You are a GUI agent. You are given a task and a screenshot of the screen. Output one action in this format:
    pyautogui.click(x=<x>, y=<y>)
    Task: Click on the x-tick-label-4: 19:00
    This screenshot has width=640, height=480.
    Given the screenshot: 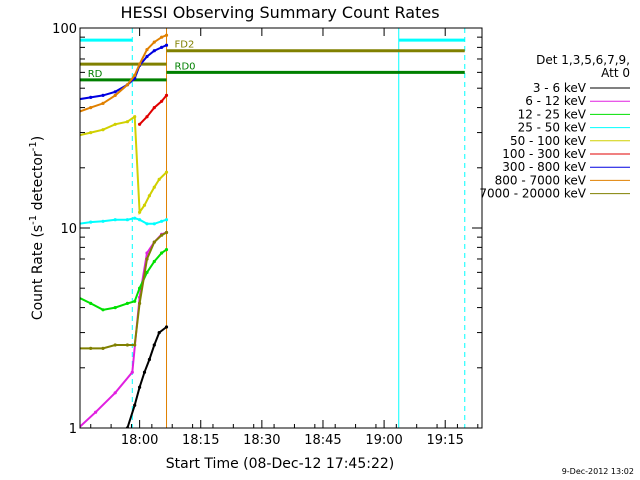 What is the action you would take?
    pyautogui.click(x=383, y=440)
    